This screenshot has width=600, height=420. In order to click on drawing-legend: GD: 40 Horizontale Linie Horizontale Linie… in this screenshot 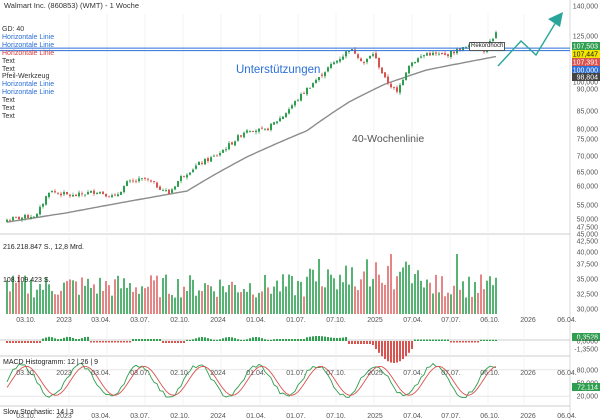, I will do `click(28, 73)`.